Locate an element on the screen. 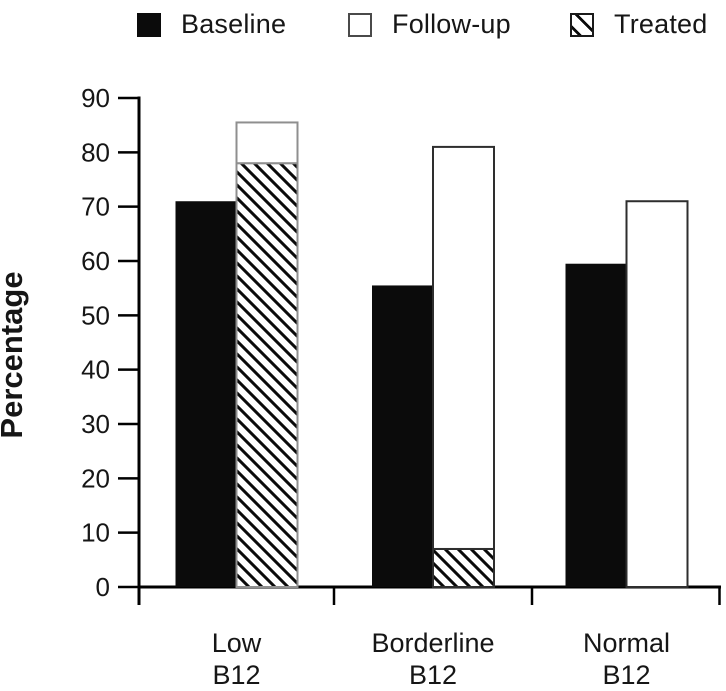 The height and width of the screenshot is (691, 726). chart-legend: Baseline Follow-up Treated is located at coordinates (363, 25).